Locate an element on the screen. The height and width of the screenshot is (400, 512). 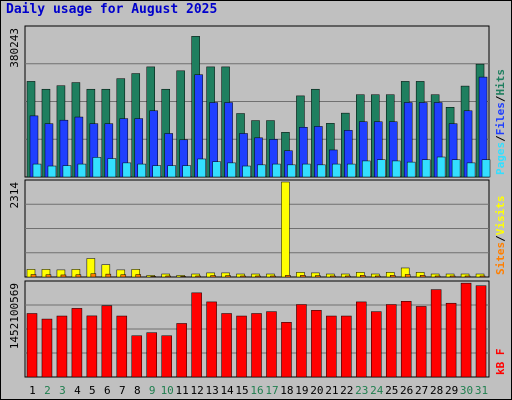
bar-visits is located at coordinates (285, 229).